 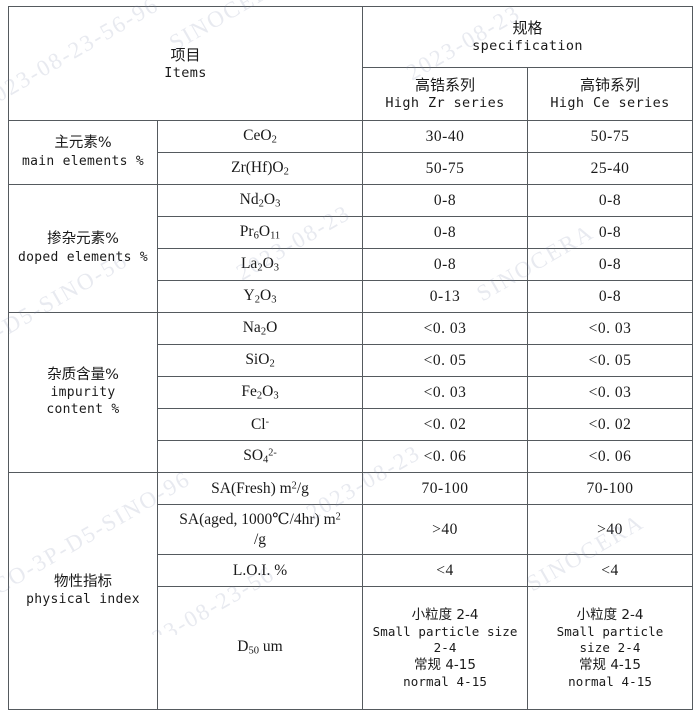 I want to click on header-specification-label-cn: 规格, so click(x=527, y=28).